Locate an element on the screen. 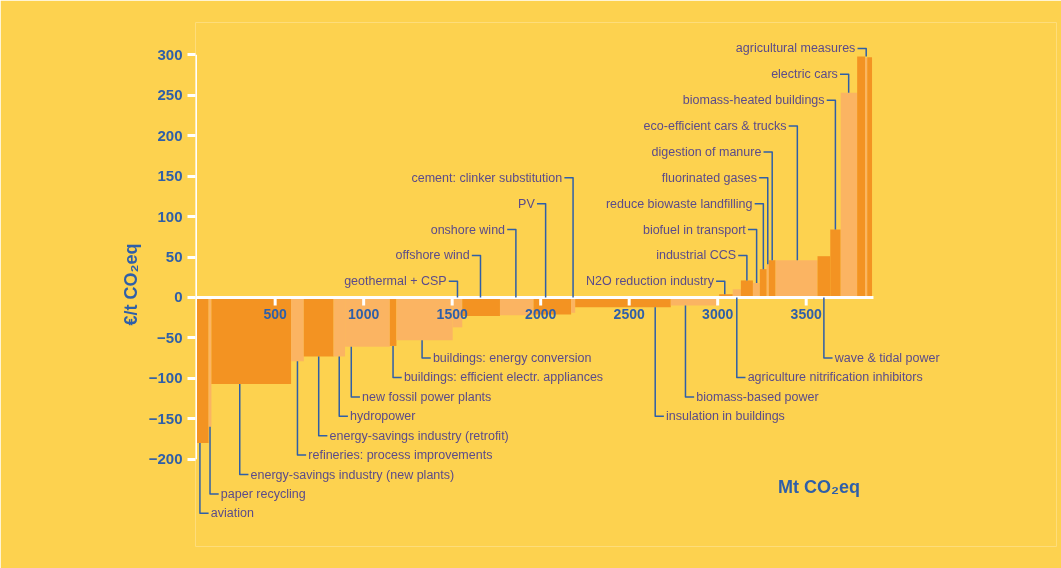 This screenshot has width=1061, height=568. y-tick-label: −100 is located at coordinates (165, 378).